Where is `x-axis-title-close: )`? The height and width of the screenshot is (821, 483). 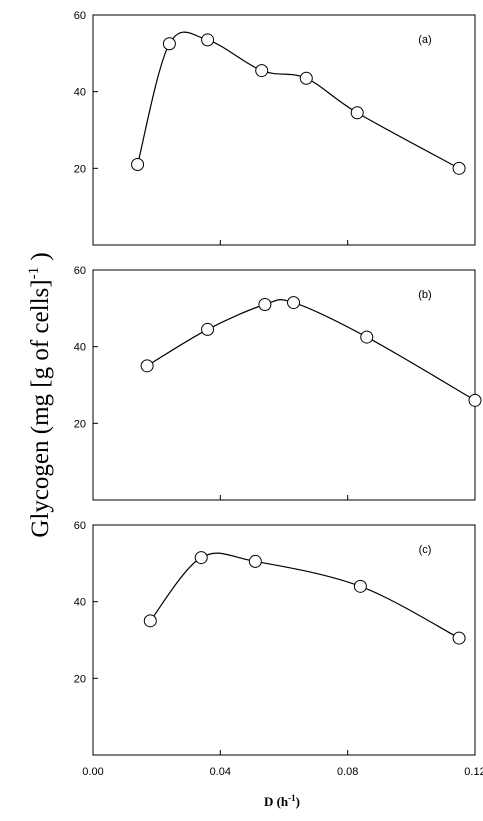 x-axis-title-close: ) is located at coordinates (298, 801).